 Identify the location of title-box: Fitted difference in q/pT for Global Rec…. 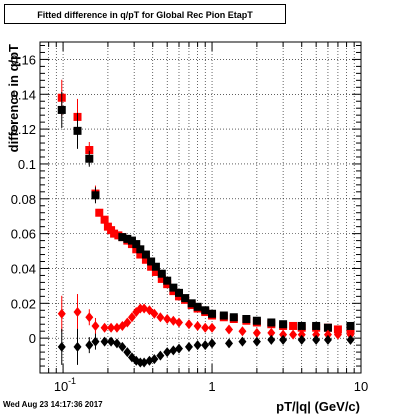
(145, 14).